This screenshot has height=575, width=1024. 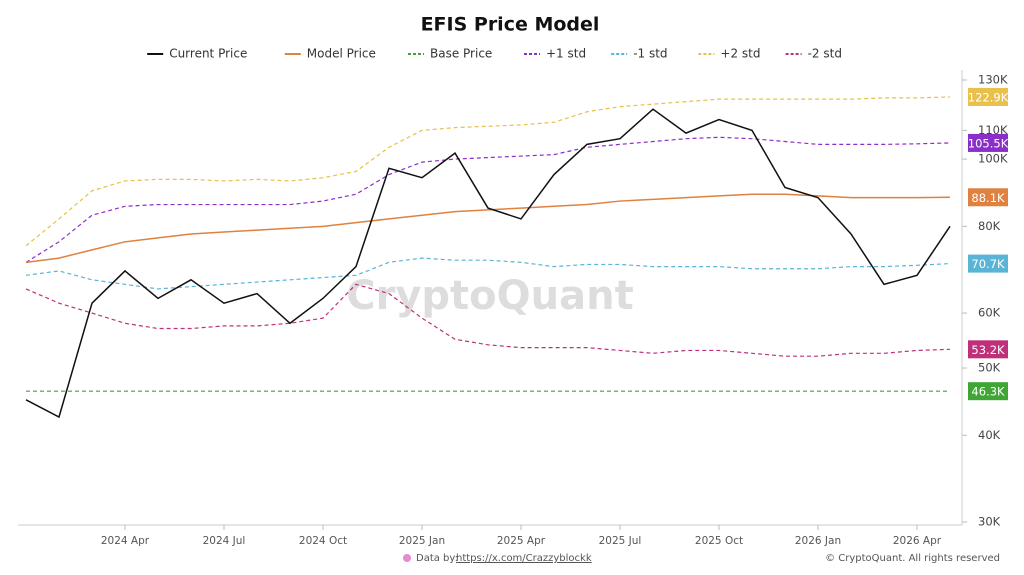 I want to click on source-link: https://x.com/Crazzyblockk, so click(x=524, y=558).